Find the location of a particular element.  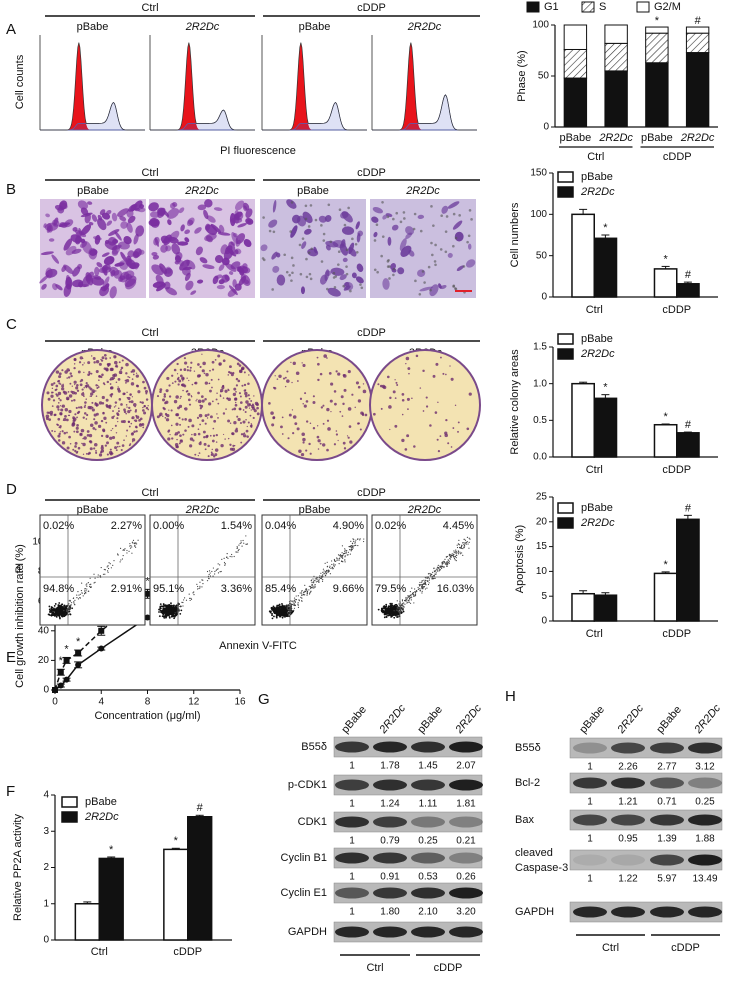

band-value: 1 is located at coordinates (590, 802).